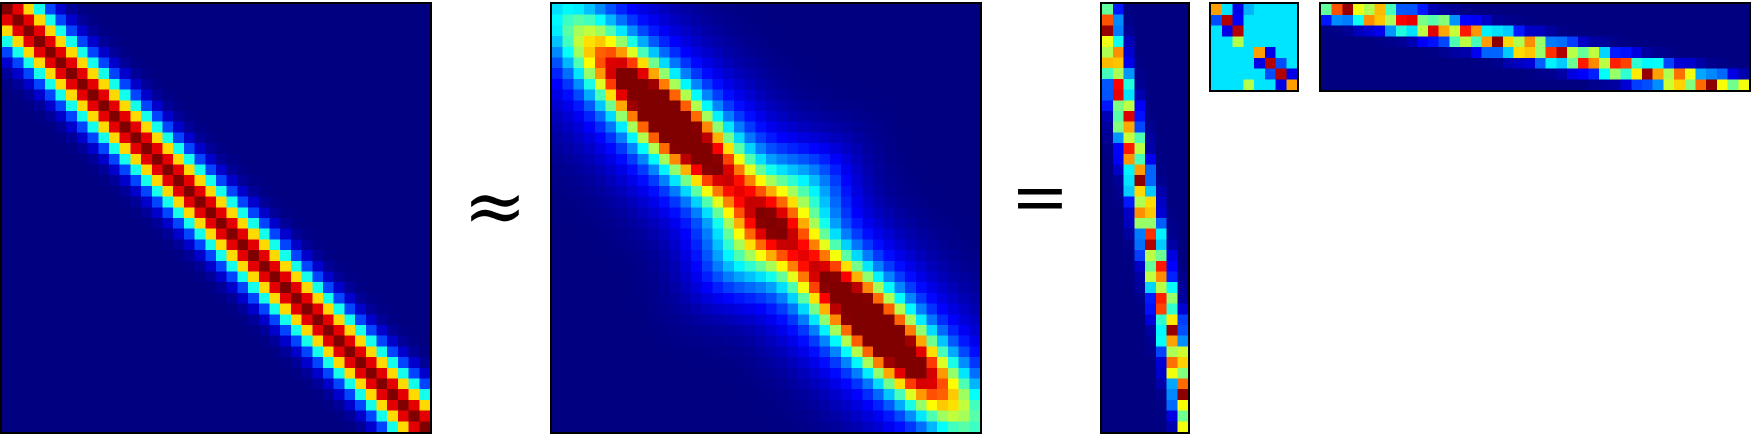 The height and width of the screenshot is (434, 1751). I want to click on left-factor-cells, so click(1145, 218).